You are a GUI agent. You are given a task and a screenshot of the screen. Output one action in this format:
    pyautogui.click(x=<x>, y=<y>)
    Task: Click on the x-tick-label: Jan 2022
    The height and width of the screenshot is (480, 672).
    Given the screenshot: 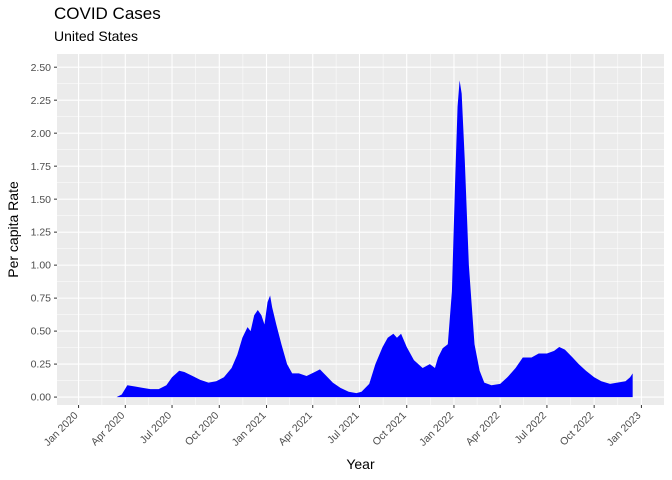 What is the action you would take?
    pyautogui.click(x=436, y=429)
    